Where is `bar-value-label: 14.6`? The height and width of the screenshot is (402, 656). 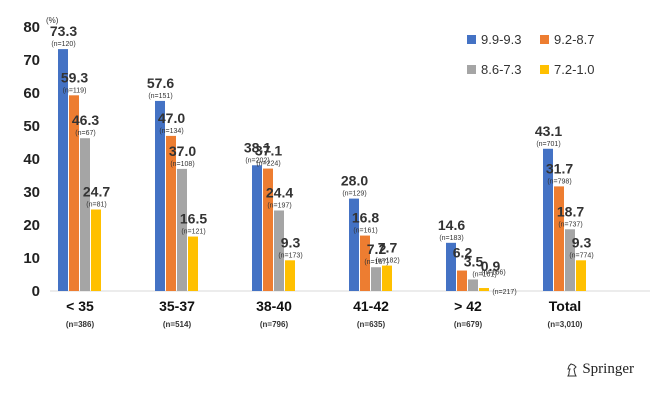
bar-value-label: 14.6 is located at coordinates (451, 225).